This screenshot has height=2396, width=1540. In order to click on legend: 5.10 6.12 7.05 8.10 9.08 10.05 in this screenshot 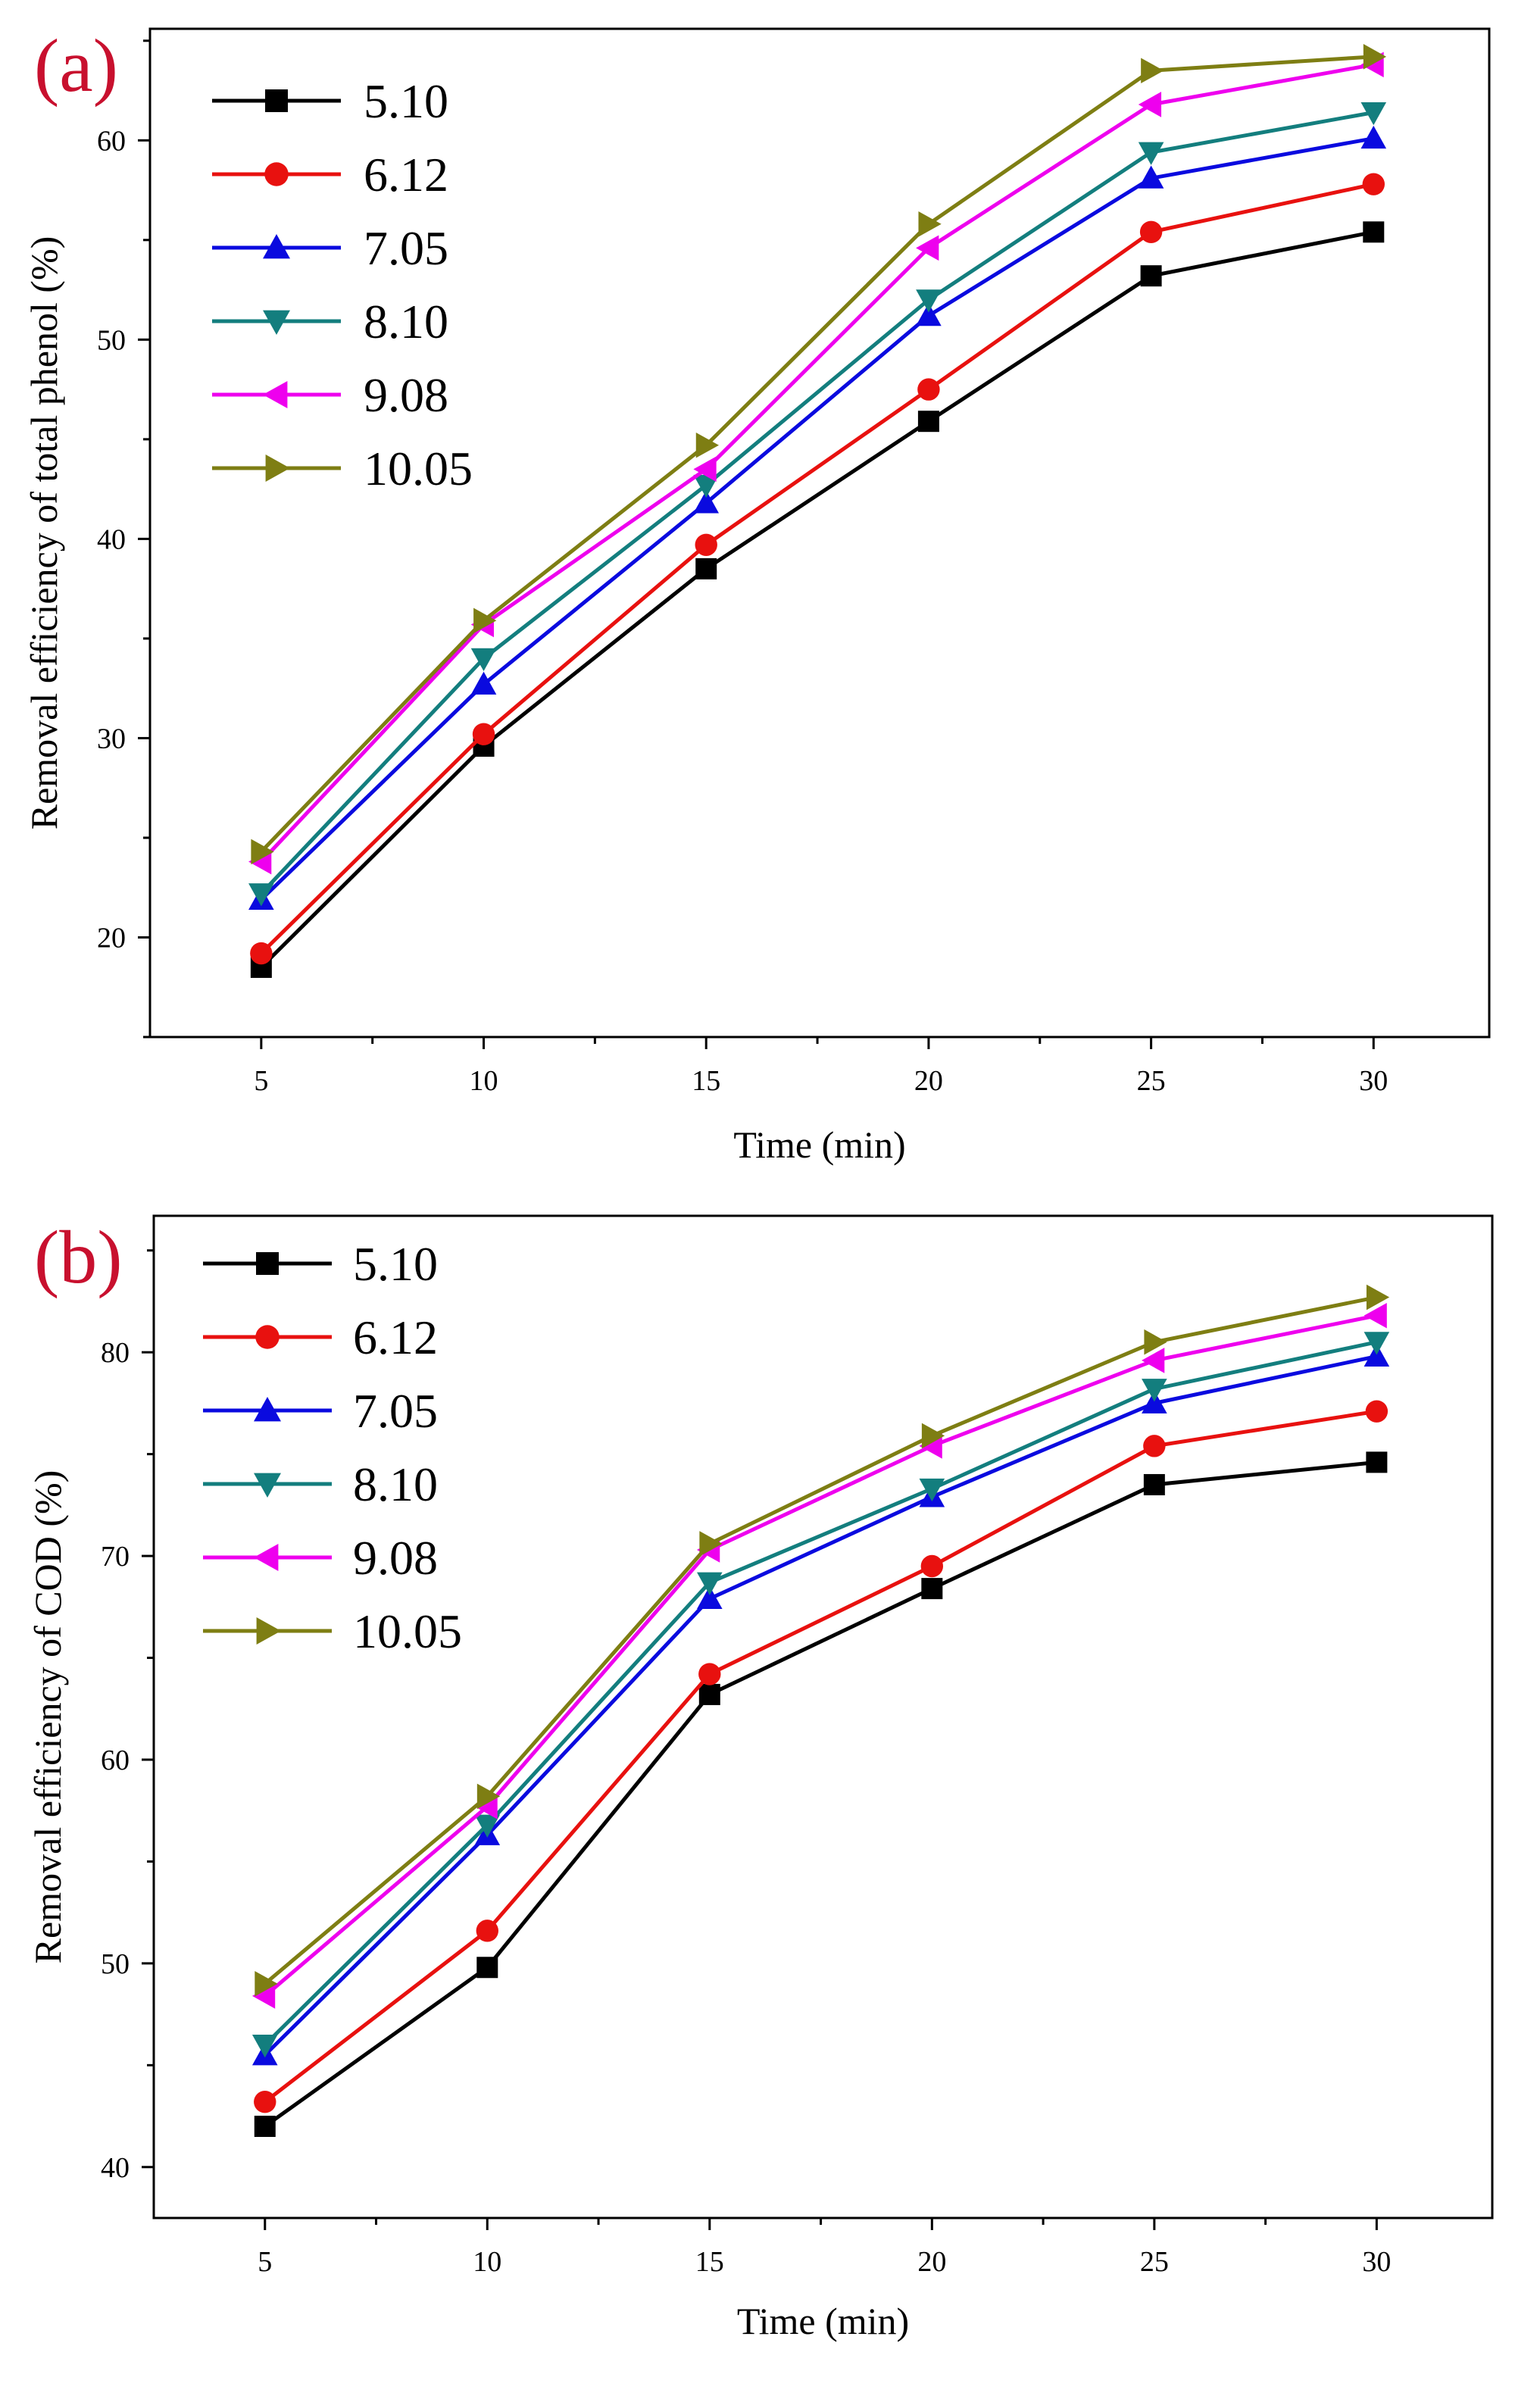, I will do `click(332, 1447)`.